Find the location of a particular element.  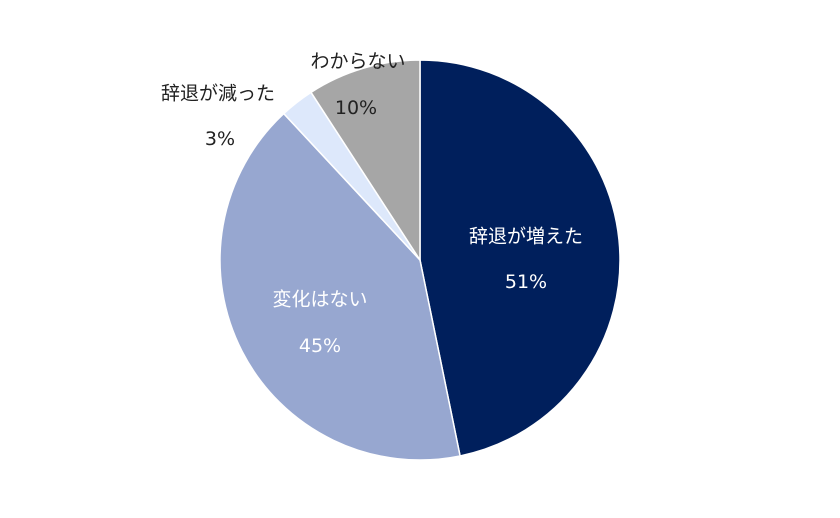

label-decreased-name: 辞退が減った is located at coordinates (218, 93).